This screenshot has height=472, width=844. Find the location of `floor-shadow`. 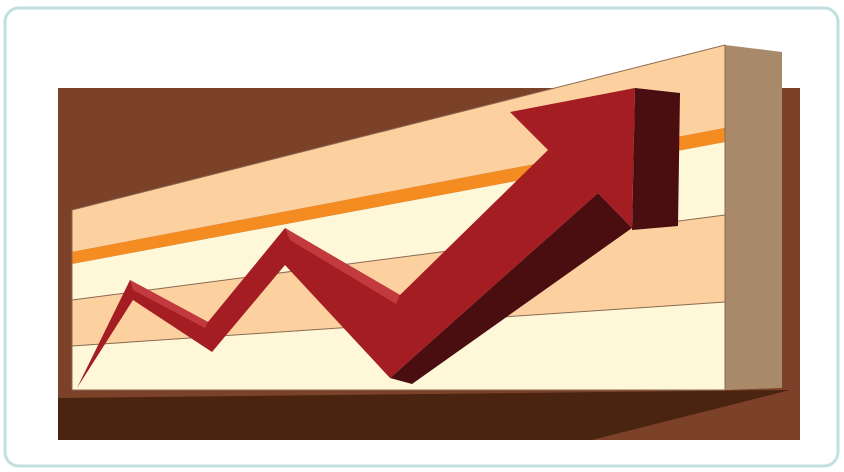

floor-shadow is located at coordinates (424, 415).